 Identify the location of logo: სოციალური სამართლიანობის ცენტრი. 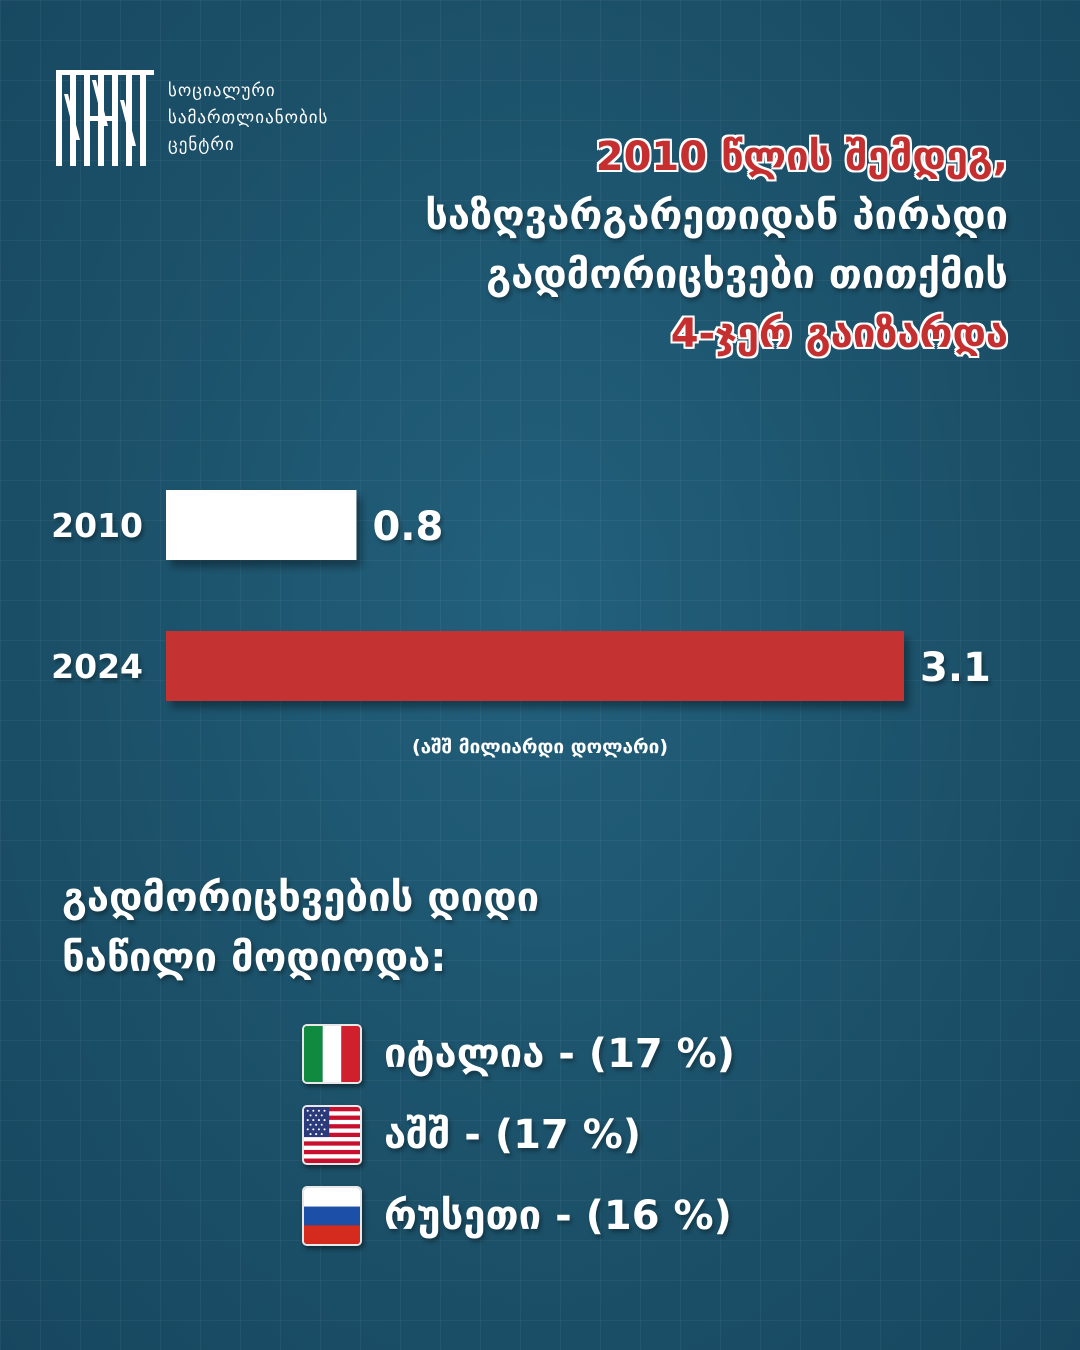
(192, 118).